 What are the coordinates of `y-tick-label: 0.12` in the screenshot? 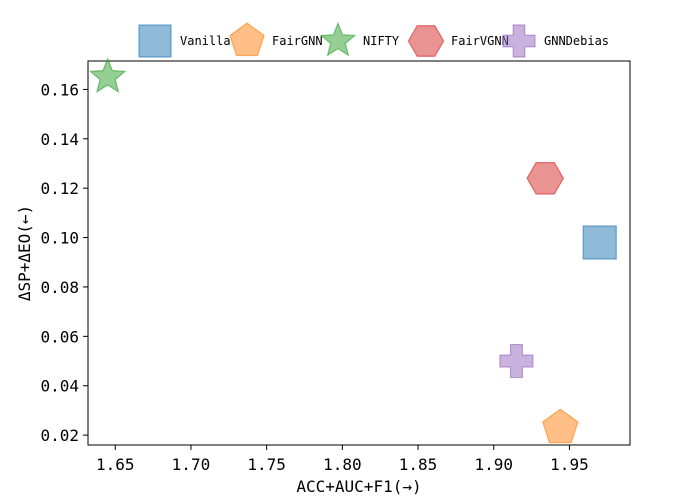 It's located at (59, 188).